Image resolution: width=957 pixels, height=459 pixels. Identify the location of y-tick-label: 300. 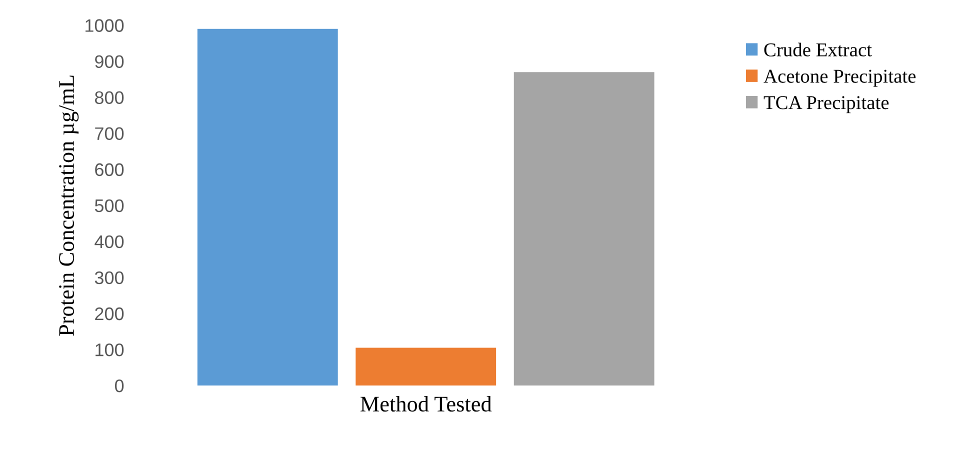
(109, 277).